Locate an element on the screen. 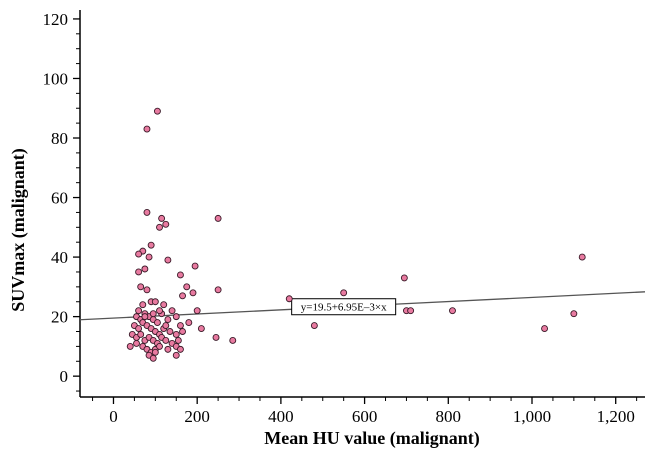  regression-equation-box is located at coordinates (344, 307).